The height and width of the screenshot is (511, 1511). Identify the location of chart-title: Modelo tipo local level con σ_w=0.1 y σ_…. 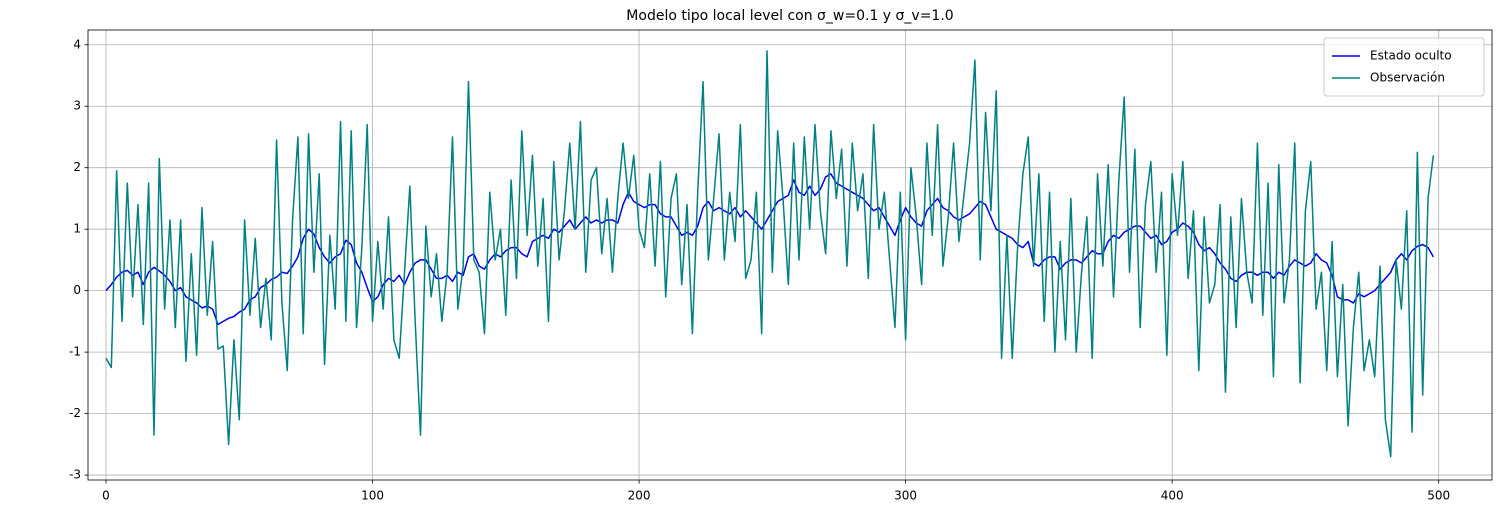
(789, 16).